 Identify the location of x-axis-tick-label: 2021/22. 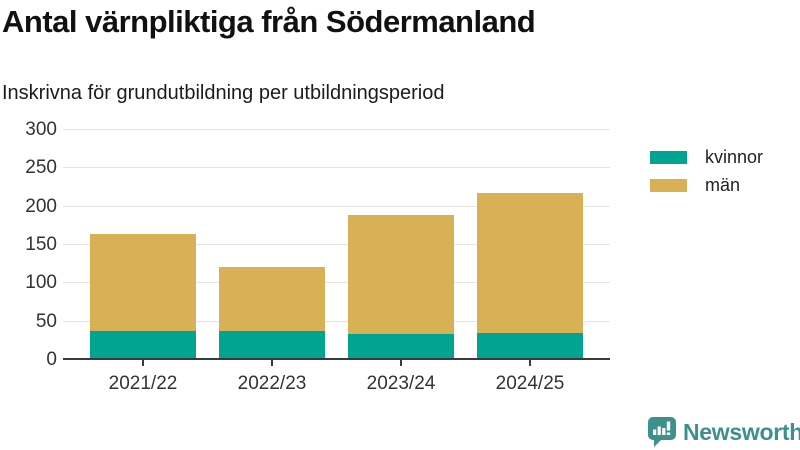
(143, 383).